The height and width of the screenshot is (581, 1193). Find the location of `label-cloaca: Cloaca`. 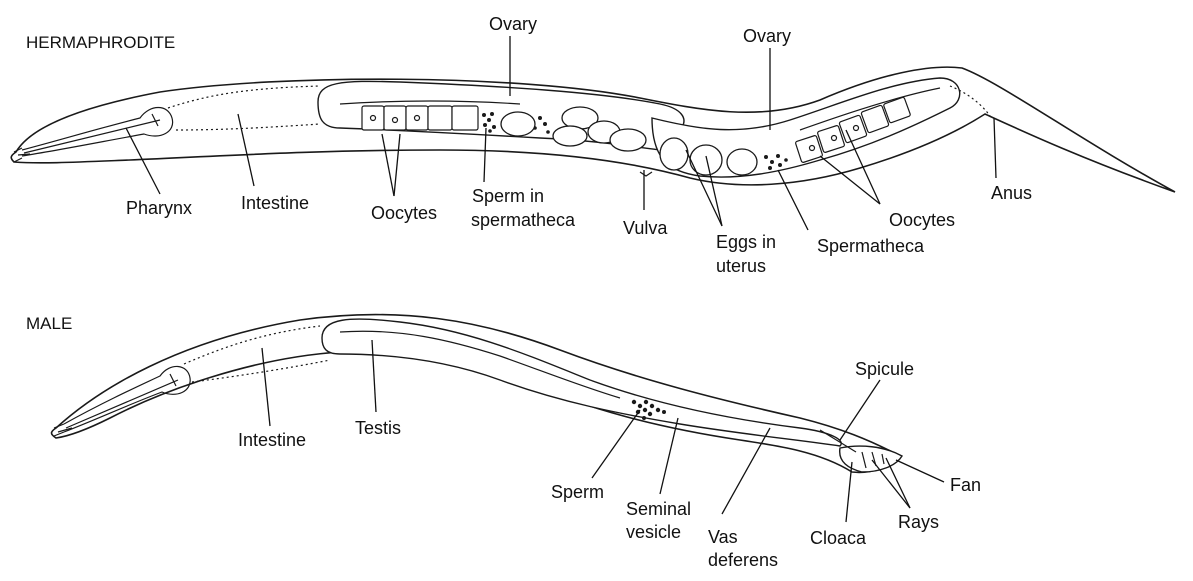

label-cloaca: Cloaca is located at coordinates (838, 538).